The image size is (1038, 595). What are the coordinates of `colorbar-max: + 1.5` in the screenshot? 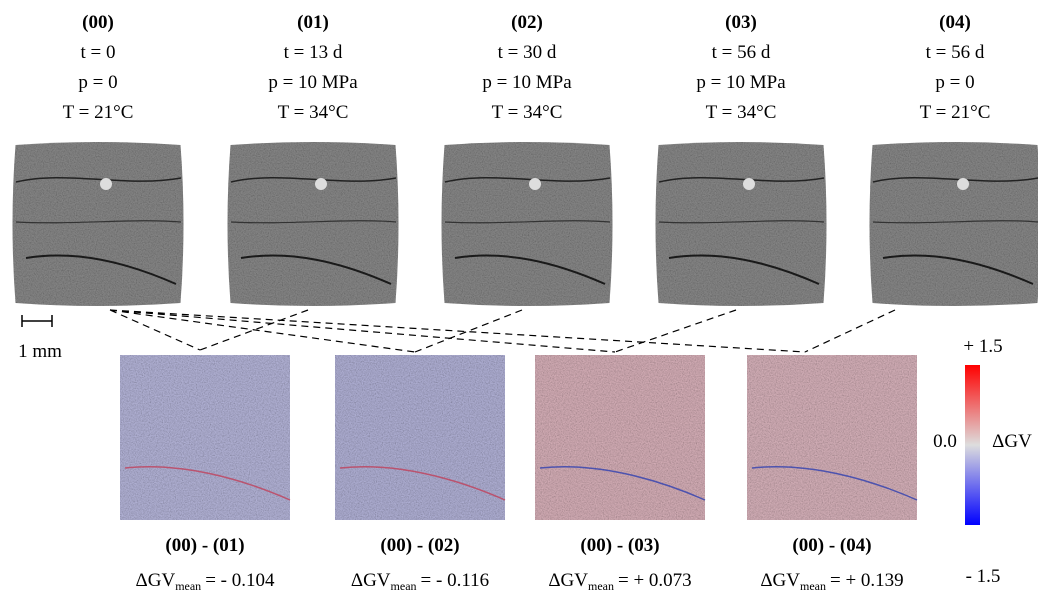 It's located at (982, 346).